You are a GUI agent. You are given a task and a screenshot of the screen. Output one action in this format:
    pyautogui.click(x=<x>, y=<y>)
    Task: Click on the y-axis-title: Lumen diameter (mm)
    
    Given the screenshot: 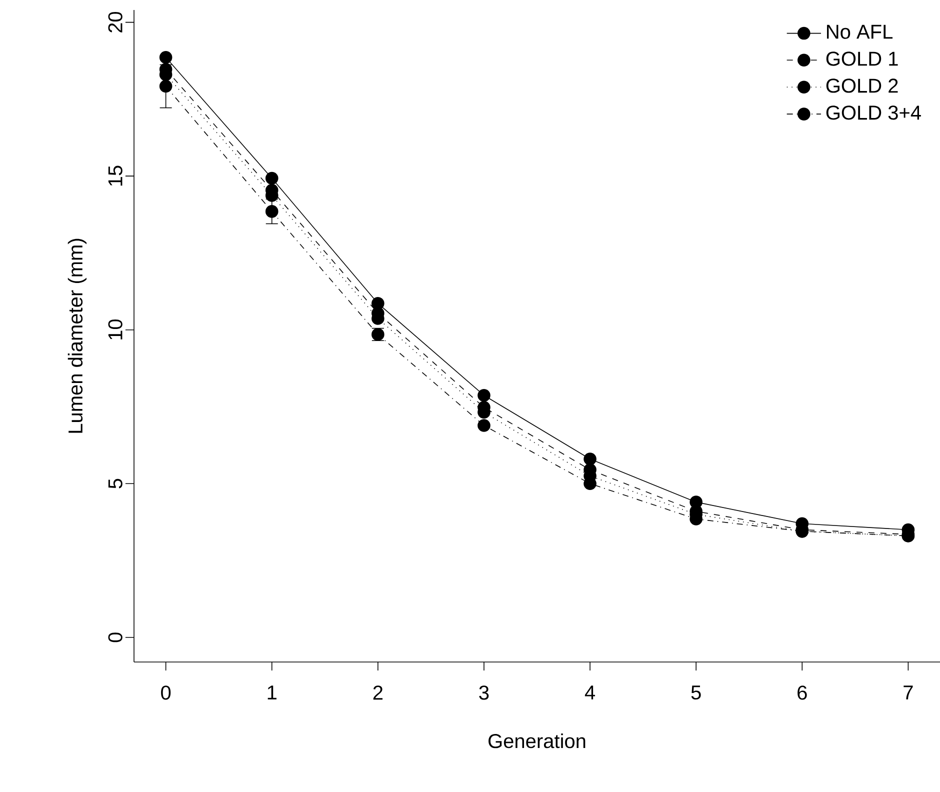 What is the action you would take?
    pyautogui.click(x=77, y=335)
    